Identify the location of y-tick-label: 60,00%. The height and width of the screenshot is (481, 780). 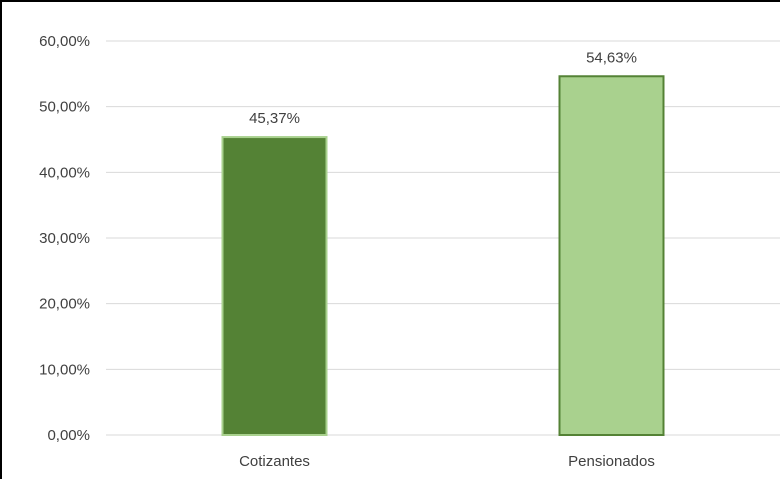
(64, 41).